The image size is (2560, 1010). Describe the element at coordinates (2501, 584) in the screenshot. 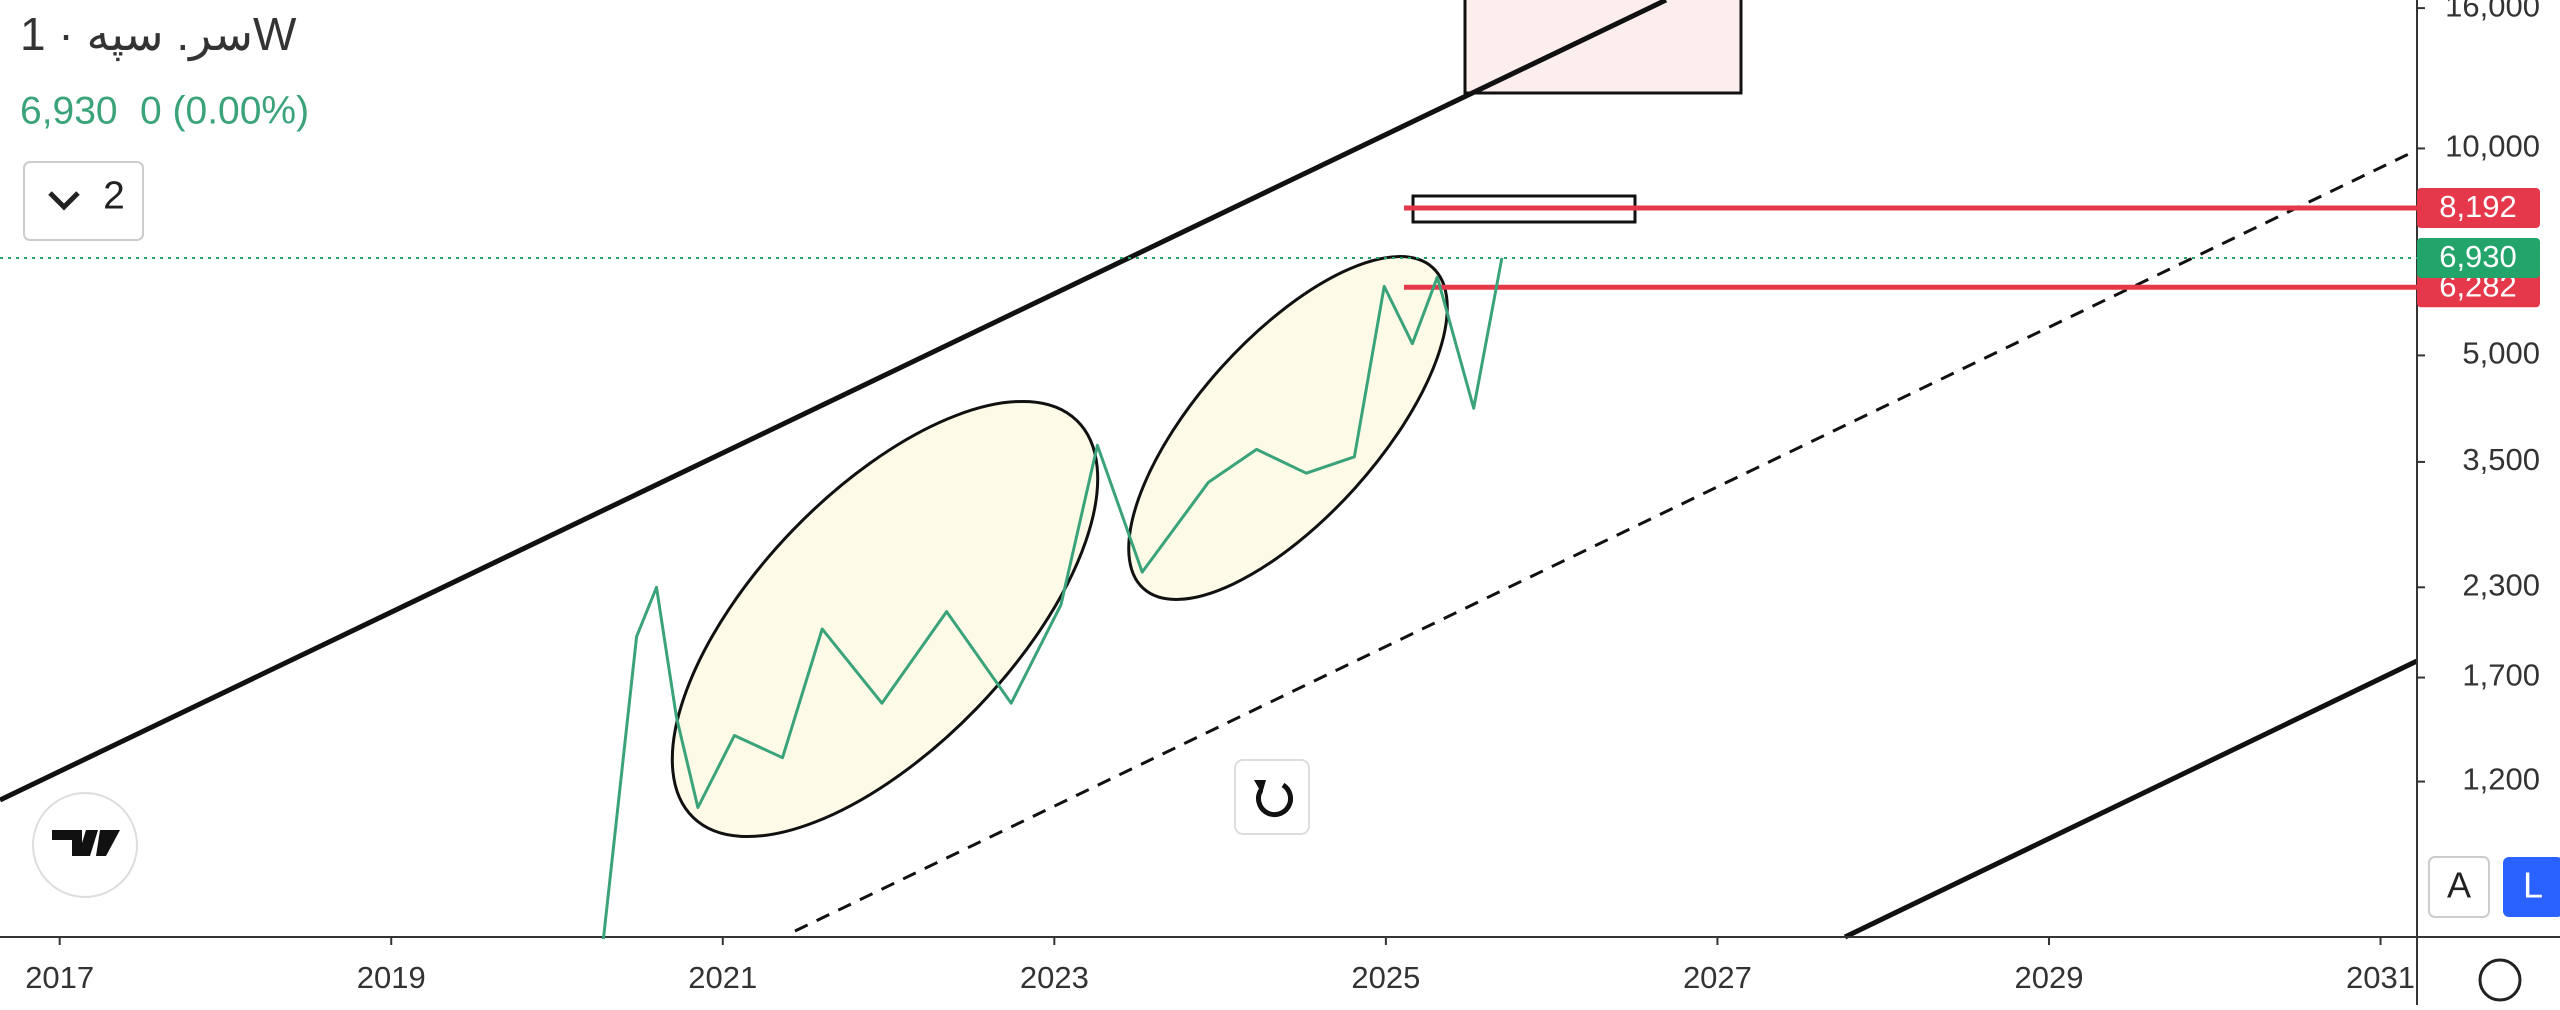

I see `y-tick-label: 2,300` at that location.